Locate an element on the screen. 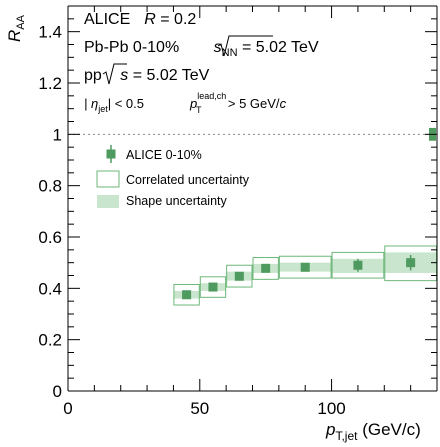 This screenshot has height=447, width=440. annotation-pt-cut: plead,ch > 5 GeV/c is located at coordinates (238, 101).